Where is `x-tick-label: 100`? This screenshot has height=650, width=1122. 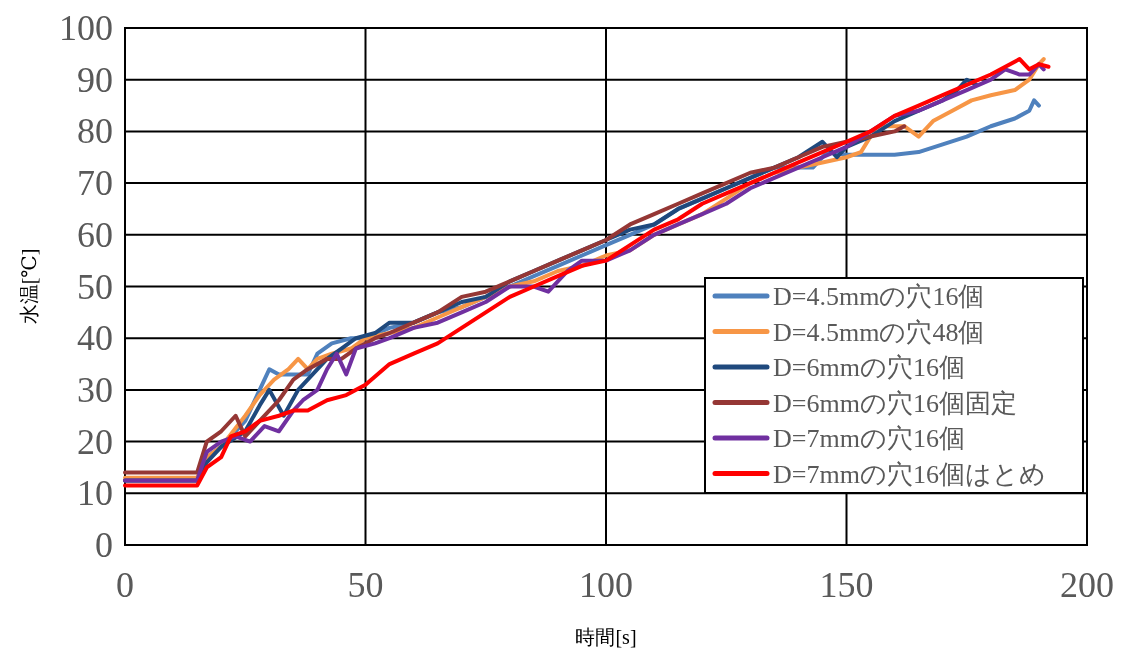 x-tick-label: 100 is located at coordinates (606, 585).